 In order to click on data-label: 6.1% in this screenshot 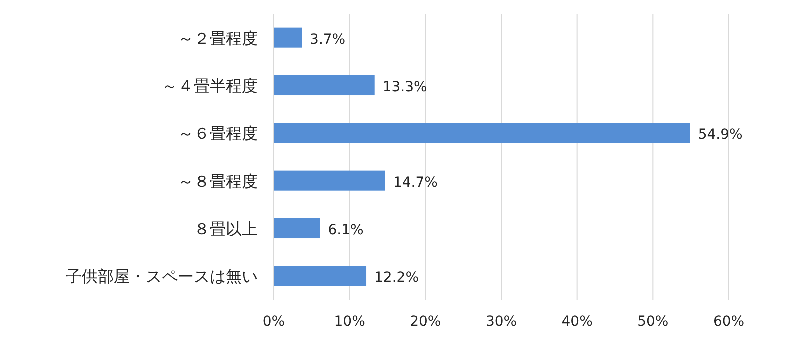, I will do `click(346, 230)`.